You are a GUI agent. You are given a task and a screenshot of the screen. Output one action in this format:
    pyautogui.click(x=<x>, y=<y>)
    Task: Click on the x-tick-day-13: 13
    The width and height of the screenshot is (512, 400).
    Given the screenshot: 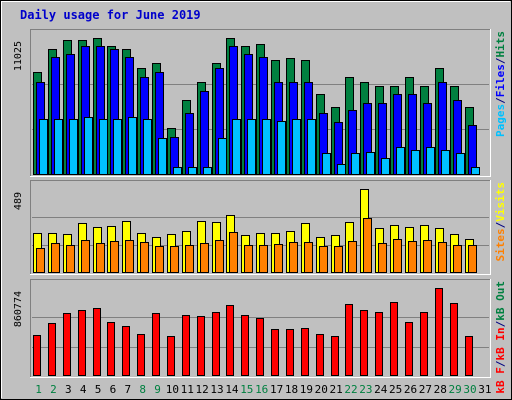 What is the action you would take?
    pyautogui.click(x=216, y=389)
    